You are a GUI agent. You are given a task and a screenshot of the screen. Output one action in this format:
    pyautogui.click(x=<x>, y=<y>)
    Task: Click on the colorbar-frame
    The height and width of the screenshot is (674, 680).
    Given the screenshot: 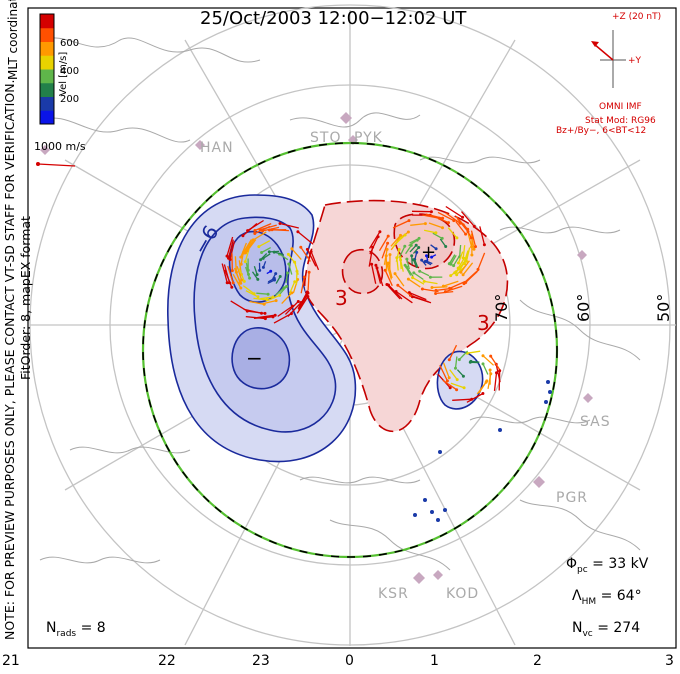 What is the action you would take?
    pyautogui.click(x=47, y=69)
    